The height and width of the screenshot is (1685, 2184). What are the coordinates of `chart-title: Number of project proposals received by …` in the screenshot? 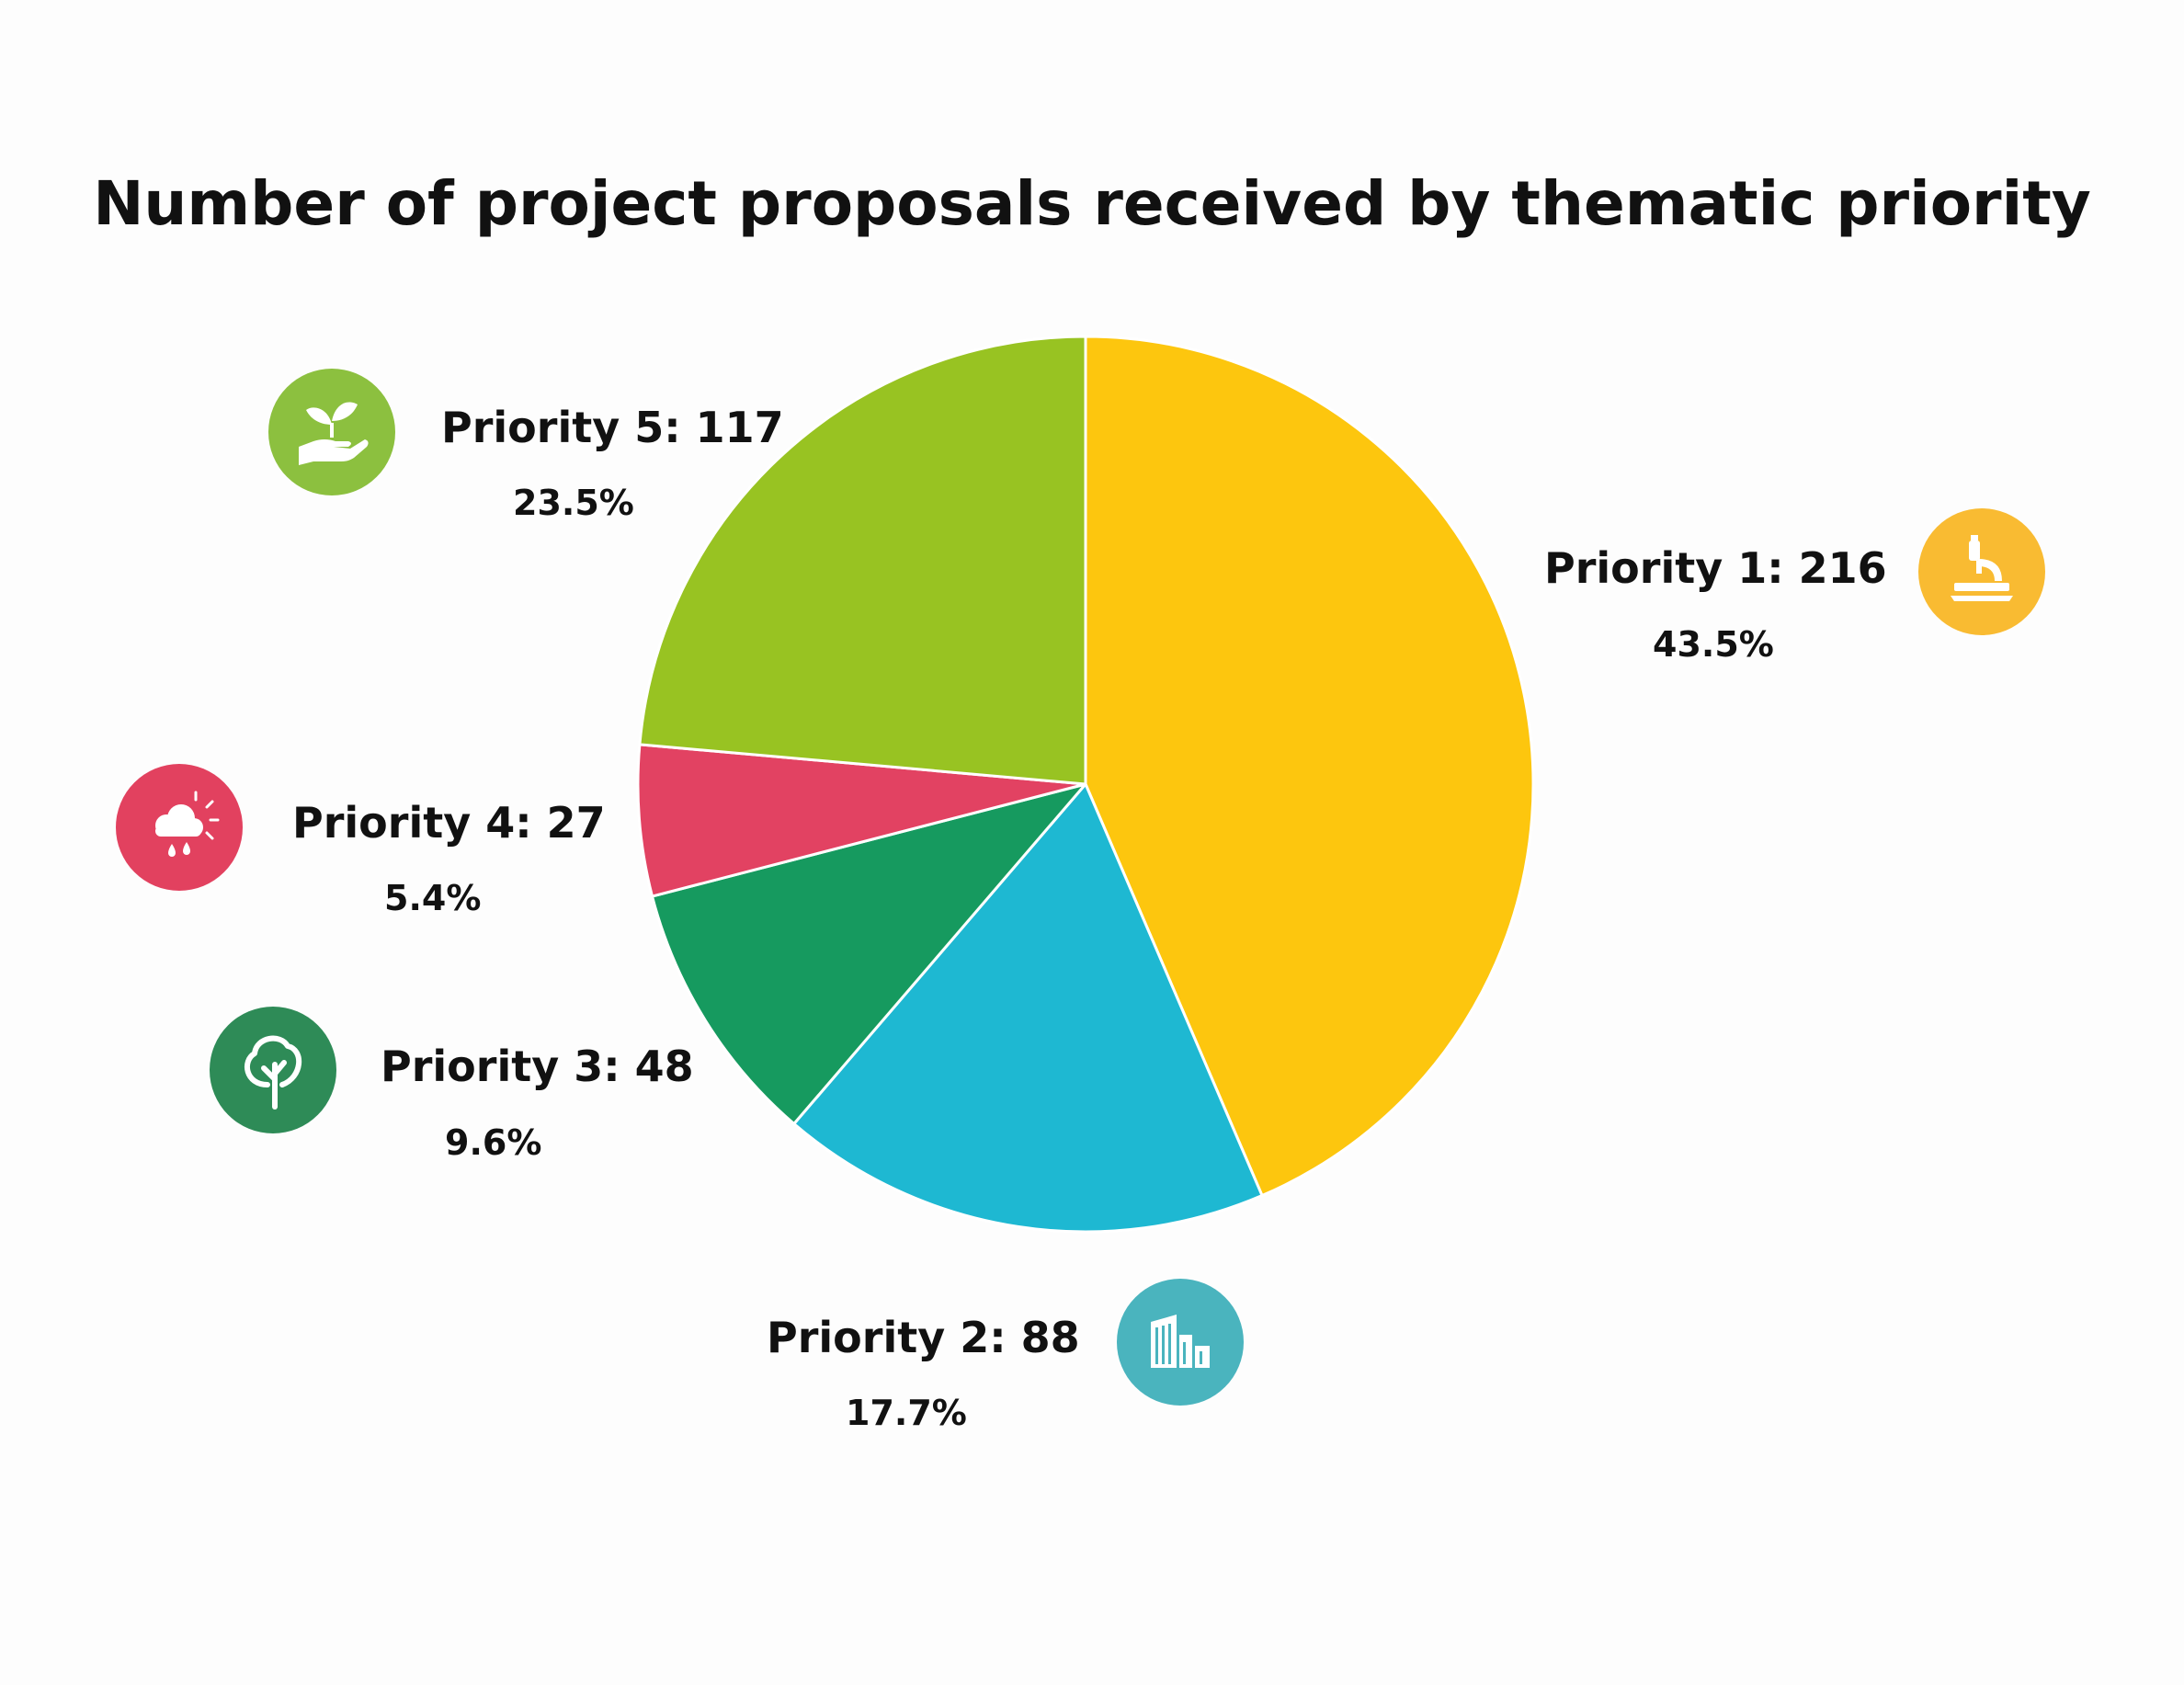 It's located at (1092, 204).